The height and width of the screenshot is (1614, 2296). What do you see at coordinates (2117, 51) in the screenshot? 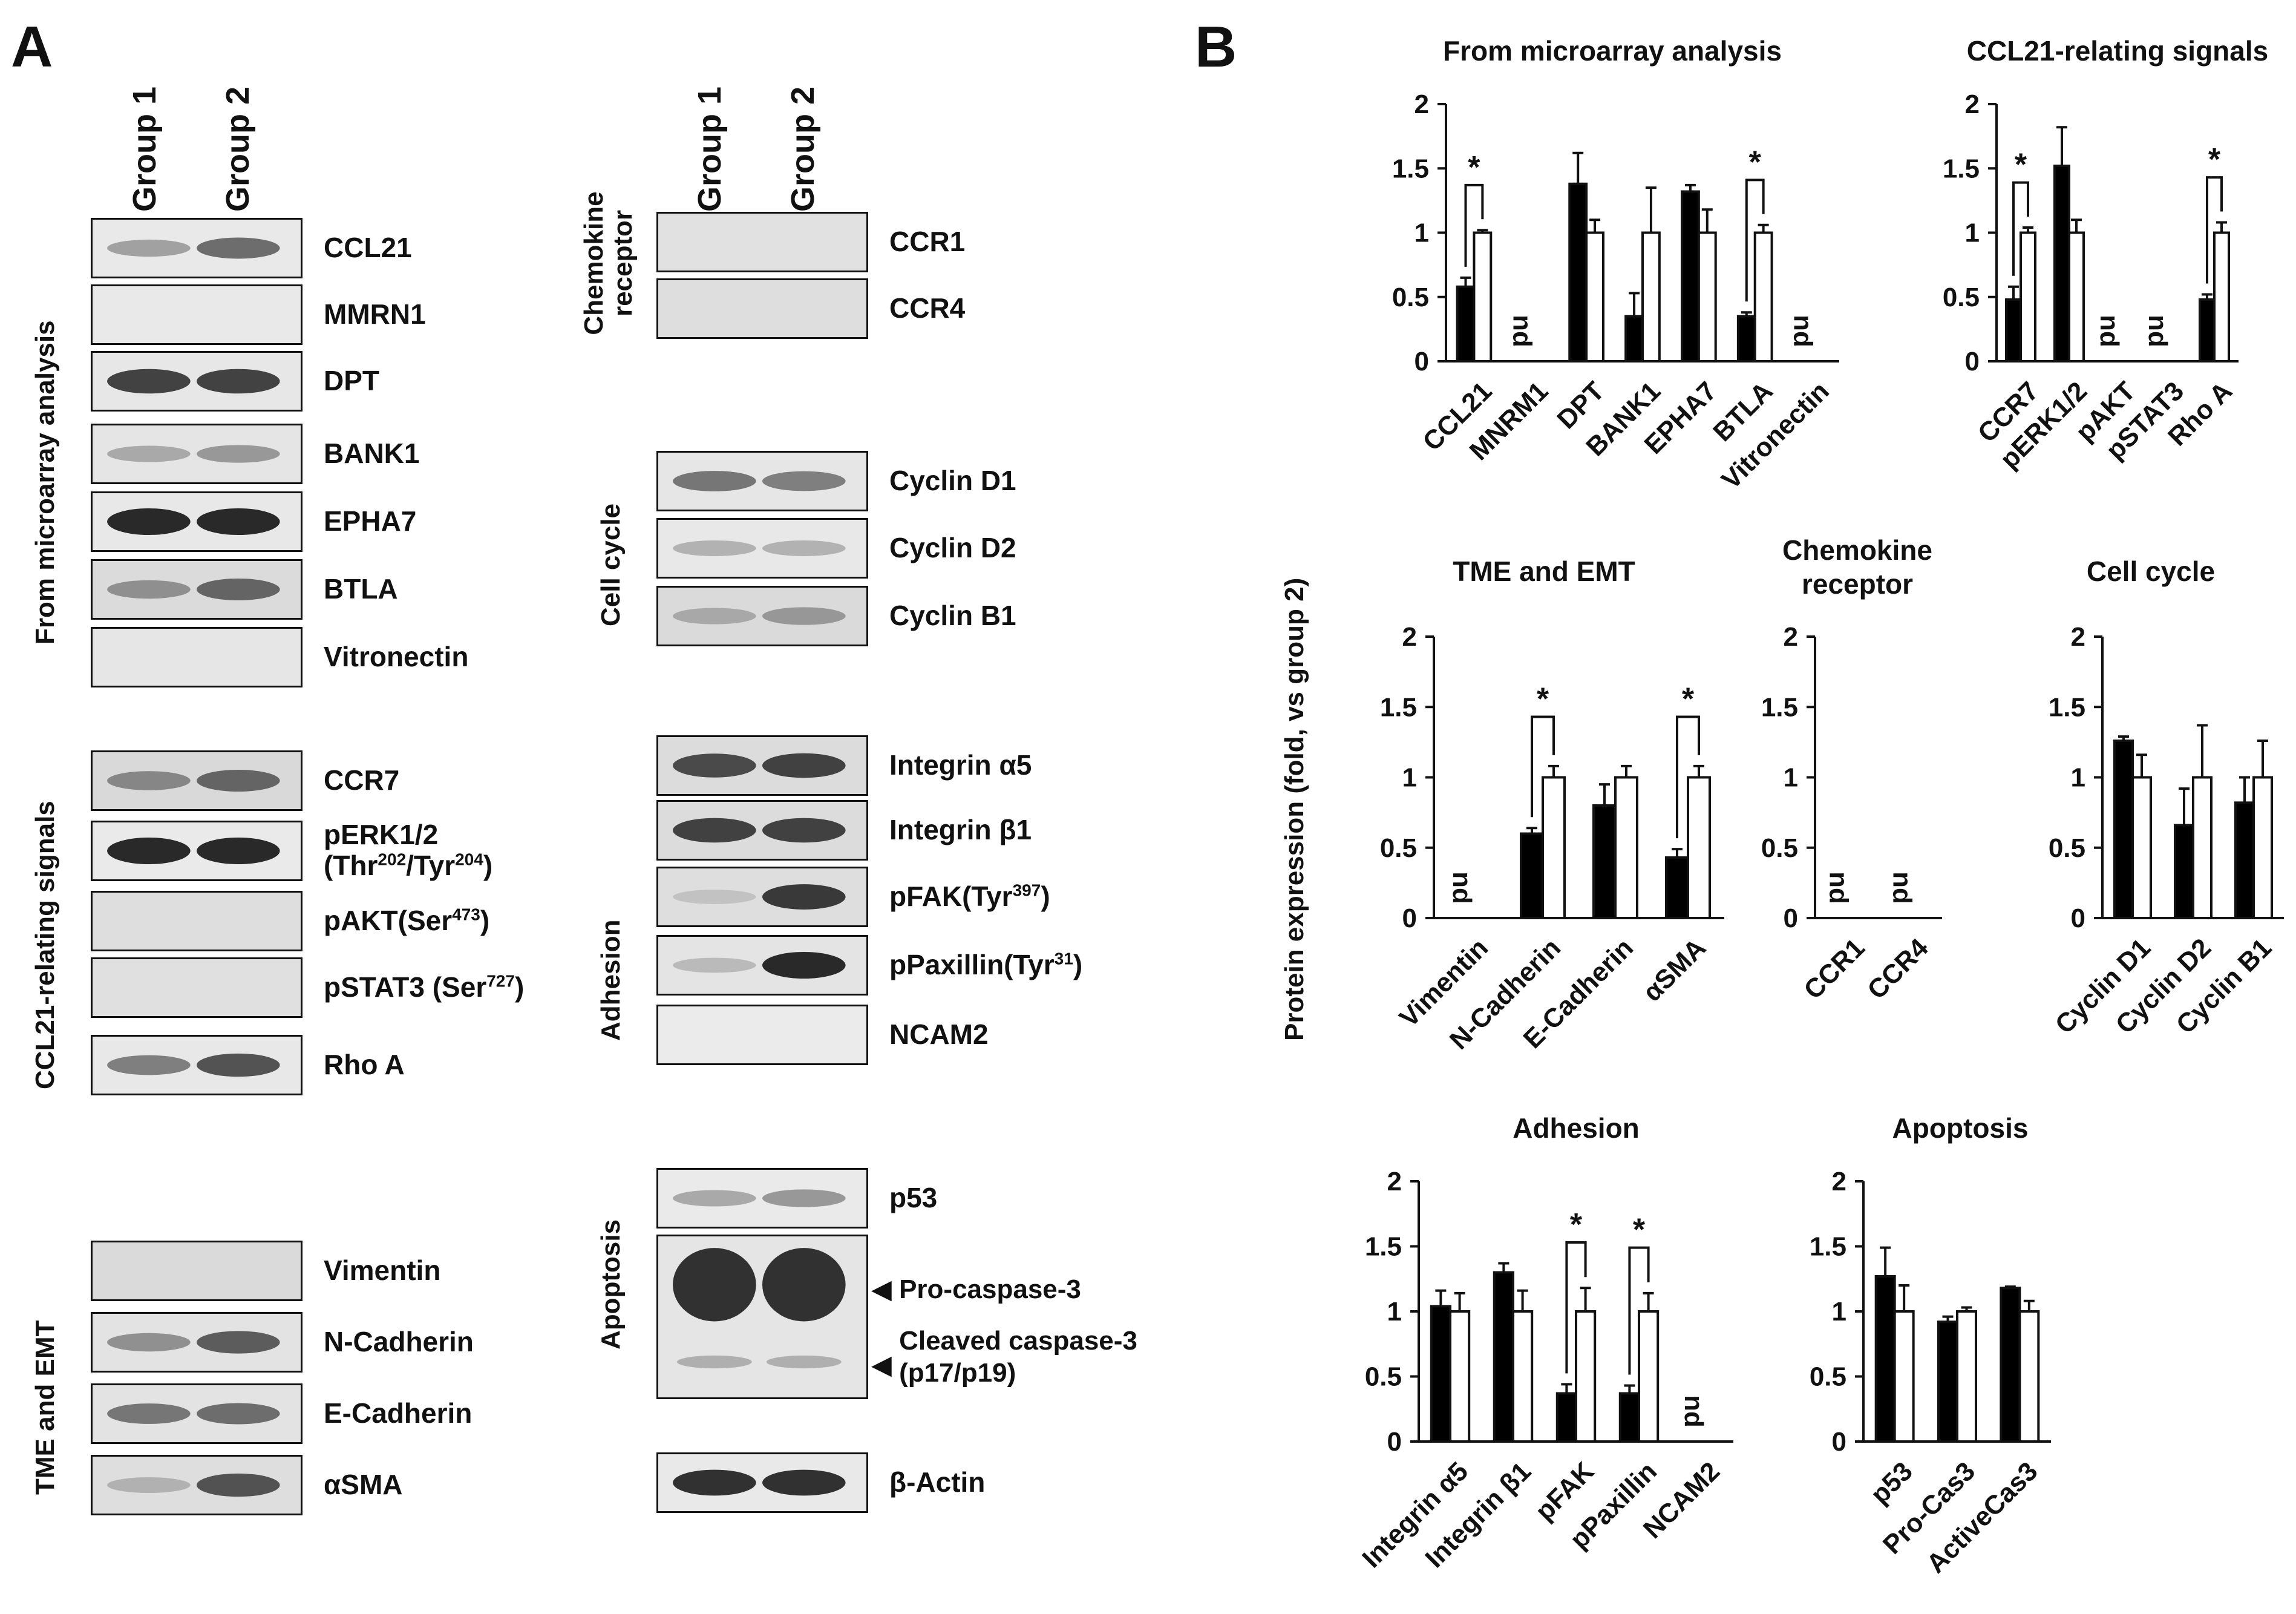
I see `chart-title: CCL21-relating signals` at bounding box center [2117, 51].